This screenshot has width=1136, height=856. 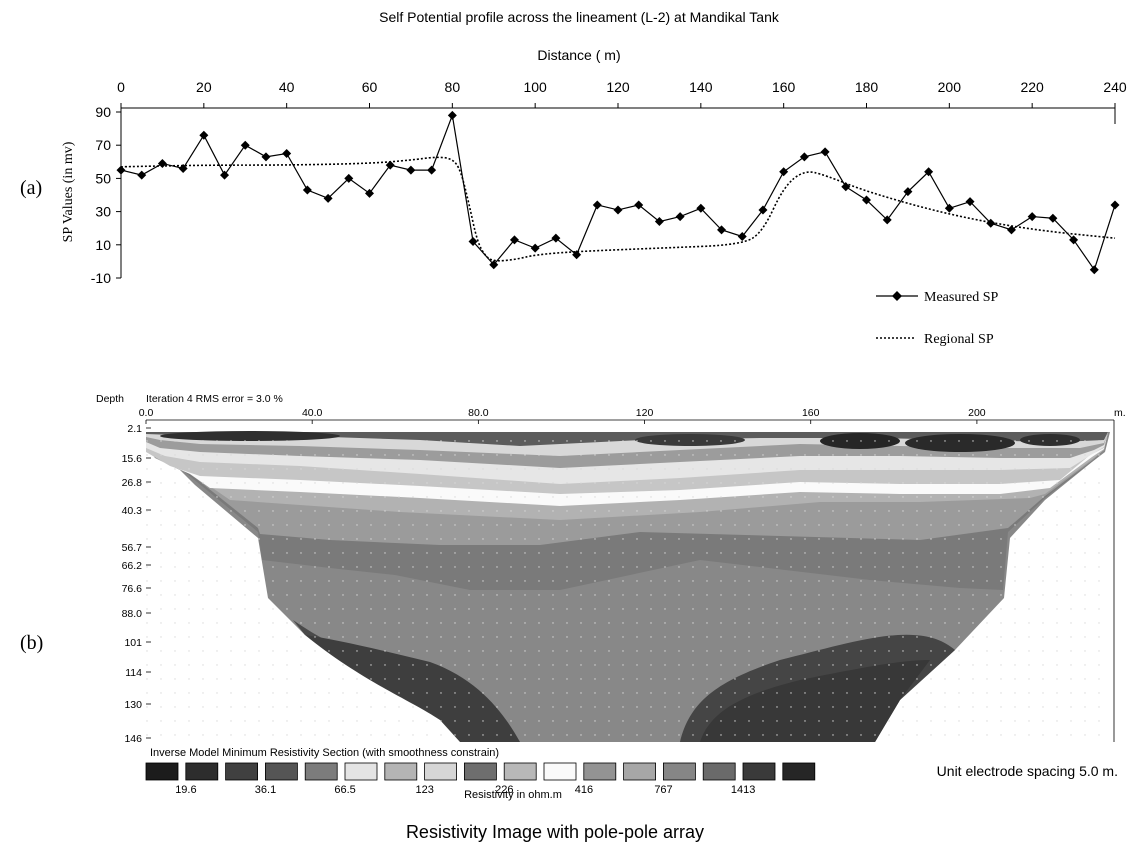 What do you see at coordinates (562, 415) in the screenshot?
I see `section-x-ticks: 0.0 40.0 80.0 120 160 200` at bounding box center [562, 415].